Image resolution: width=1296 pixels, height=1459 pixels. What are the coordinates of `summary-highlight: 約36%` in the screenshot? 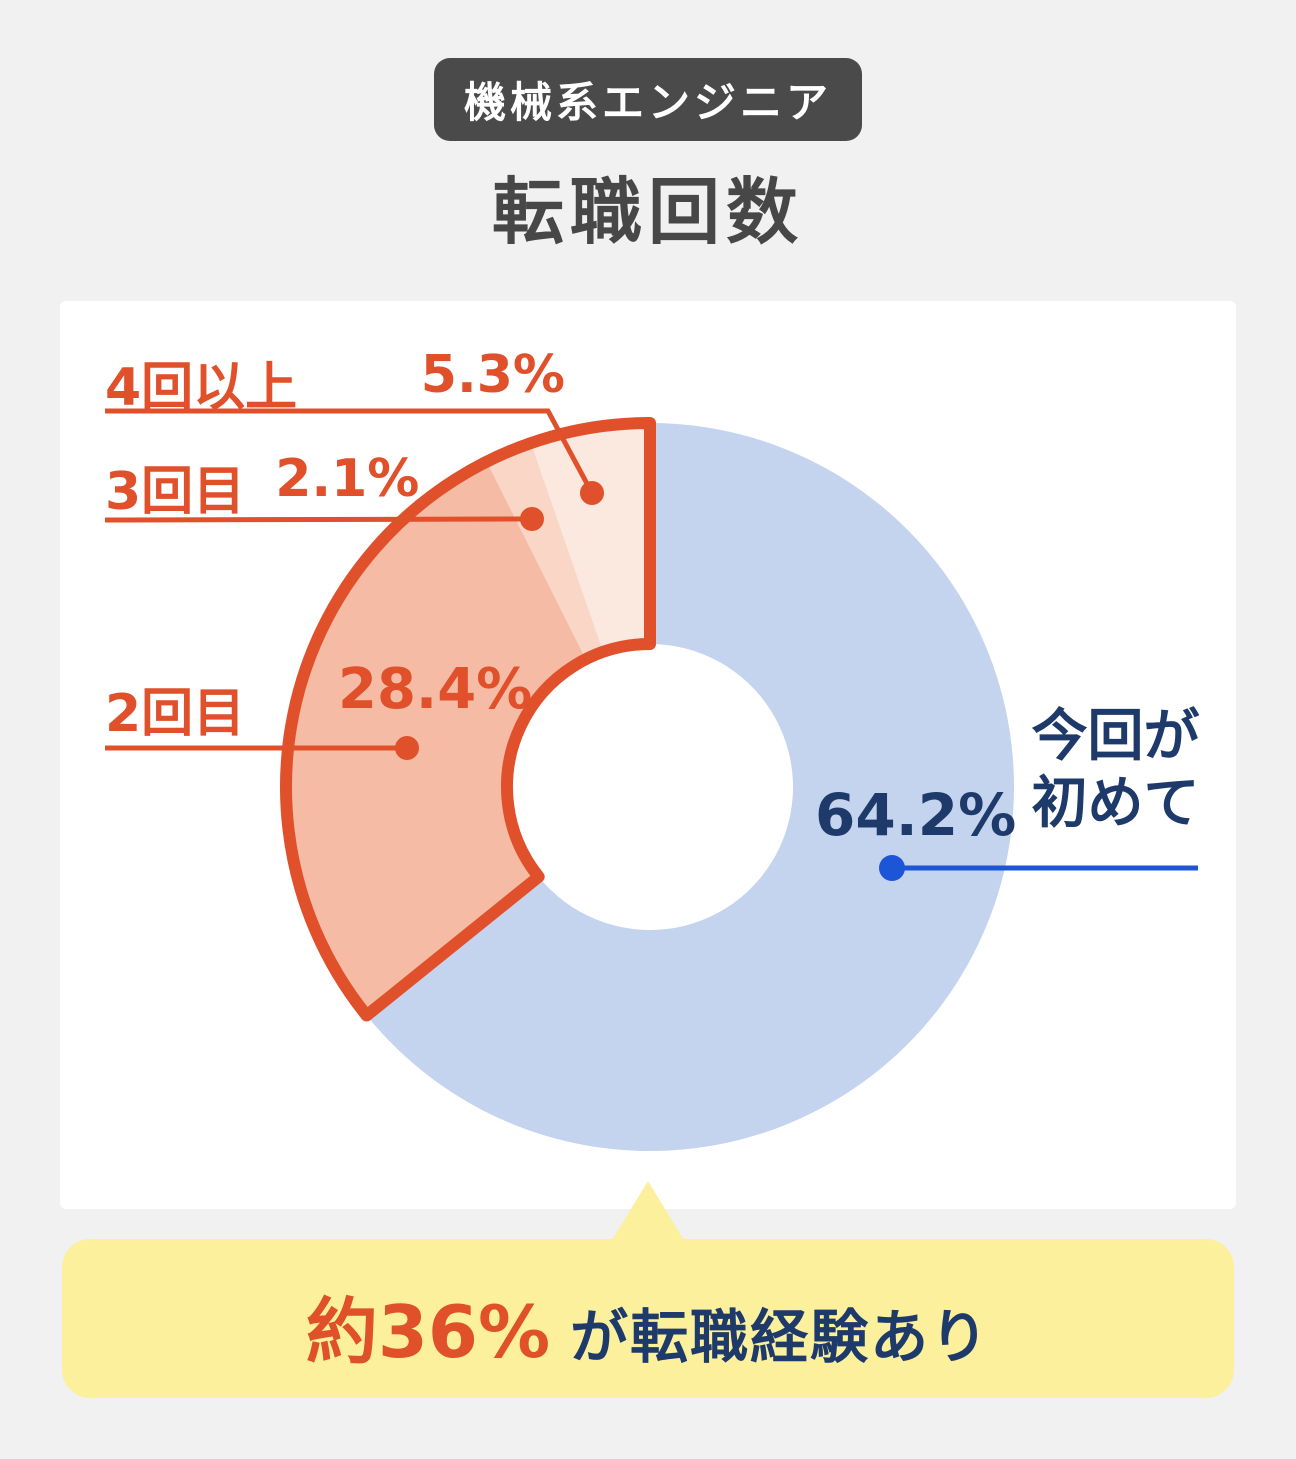 It's located at (428, 1332).